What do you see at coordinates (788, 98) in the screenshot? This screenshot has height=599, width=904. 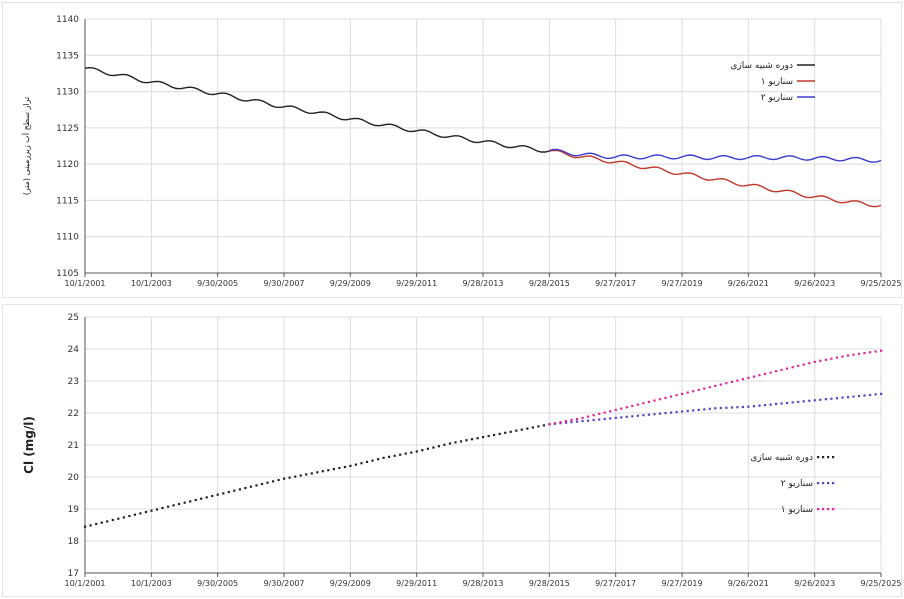 I see `legend-item: سناریو ۲` at bounding box center [788, 98].